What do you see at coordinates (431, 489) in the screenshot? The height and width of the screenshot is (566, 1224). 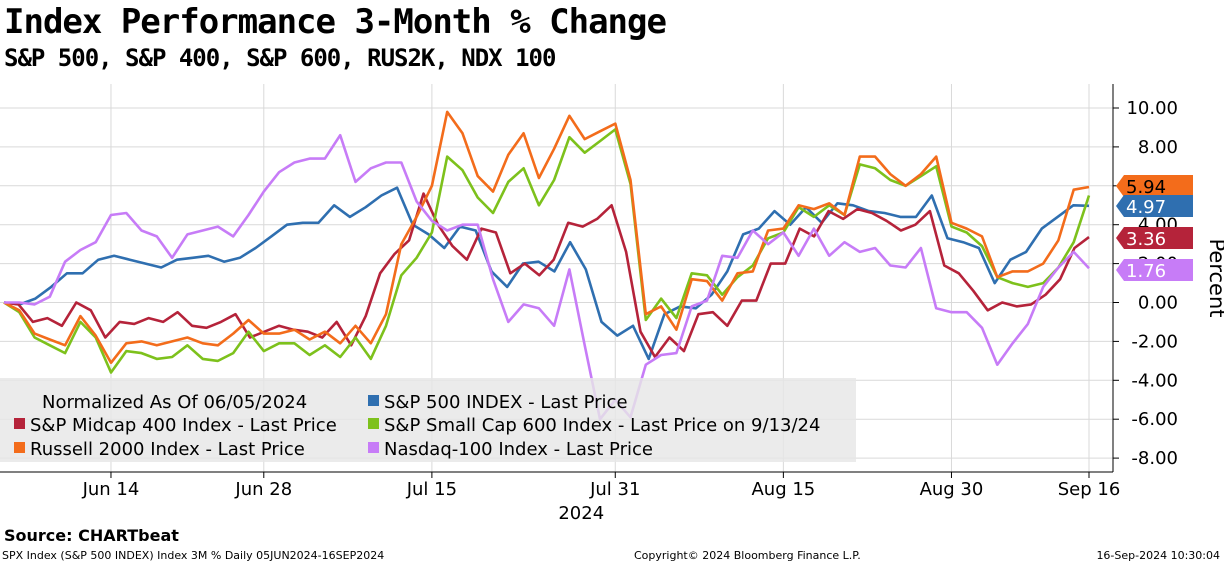 I see `x-tick-label: Jul 15` at bounding box center [431, 489].